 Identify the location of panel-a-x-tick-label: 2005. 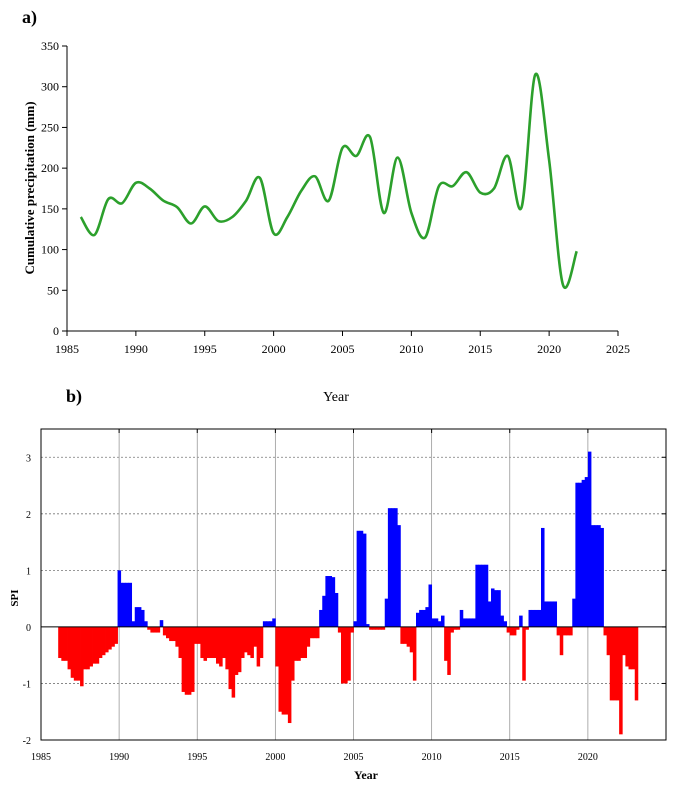
(343, 349).